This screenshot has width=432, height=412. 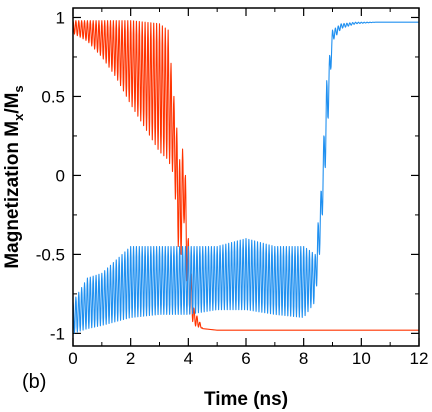 What do you see at coordinates (245, 358) in the screenshot?
I see `x-tick-label: 6` at bounding box center [245, 358].